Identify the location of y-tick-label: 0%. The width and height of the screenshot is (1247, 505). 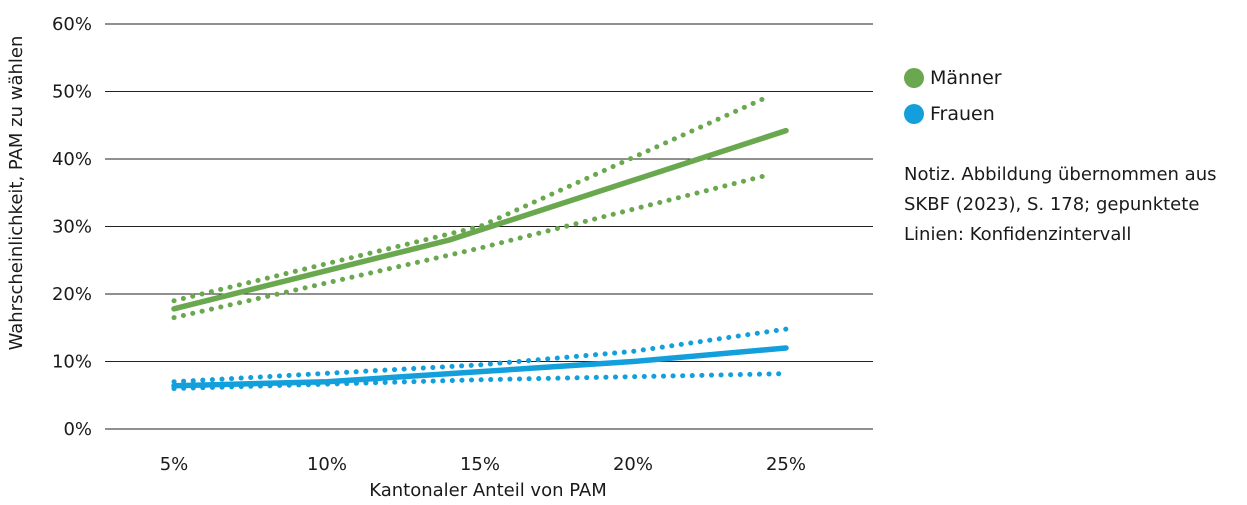
(77, 429).